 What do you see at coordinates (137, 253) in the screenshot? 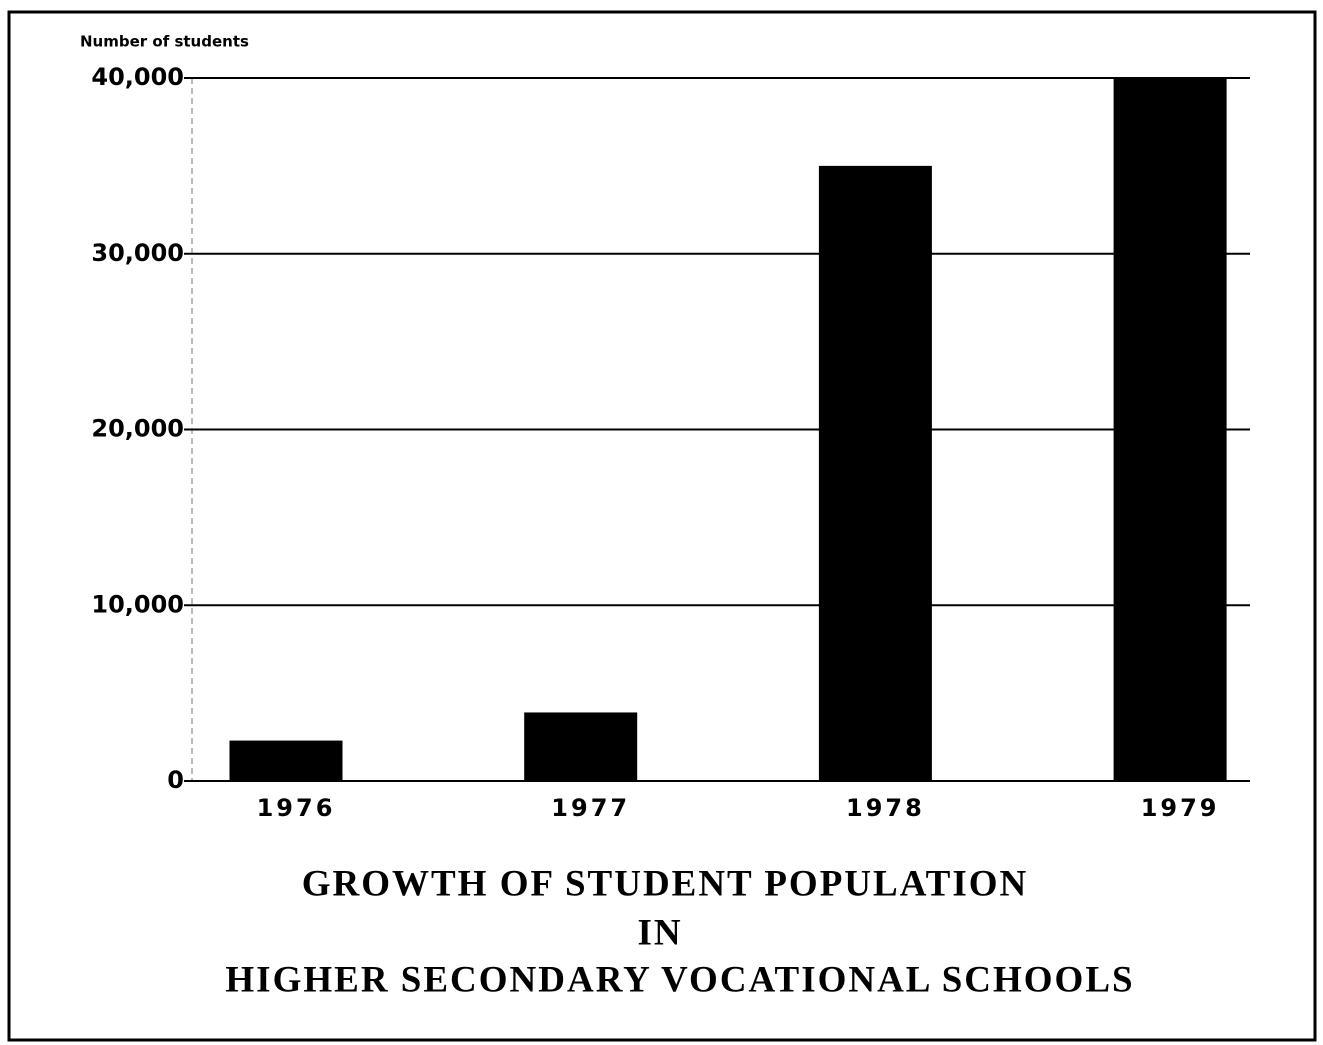
I see `y-tick-label: 30,000` at bounding box center [137, 253].